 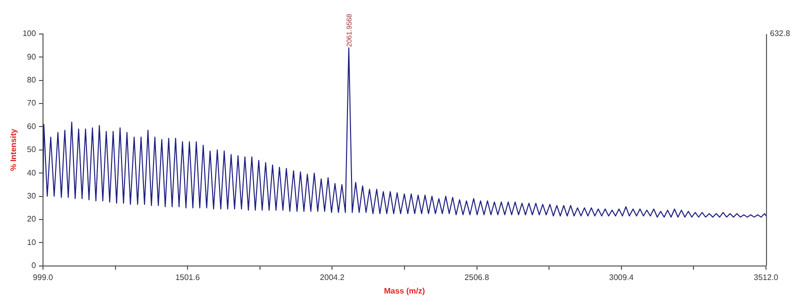 What do you see at coordinates (31, 80) in the screenshot?
I see `y-tick-label: 80` at bounding box center [31, 80].